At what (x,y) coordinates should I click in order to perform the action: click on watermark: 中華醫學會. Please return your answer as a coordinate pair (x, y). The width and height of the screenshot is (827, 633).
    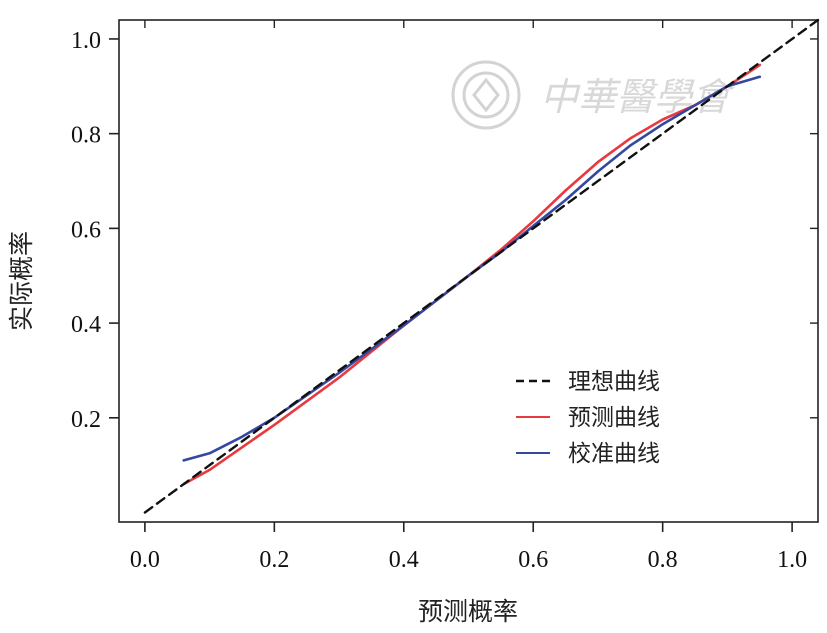
    Looking at the image, I should click on (593, 95).